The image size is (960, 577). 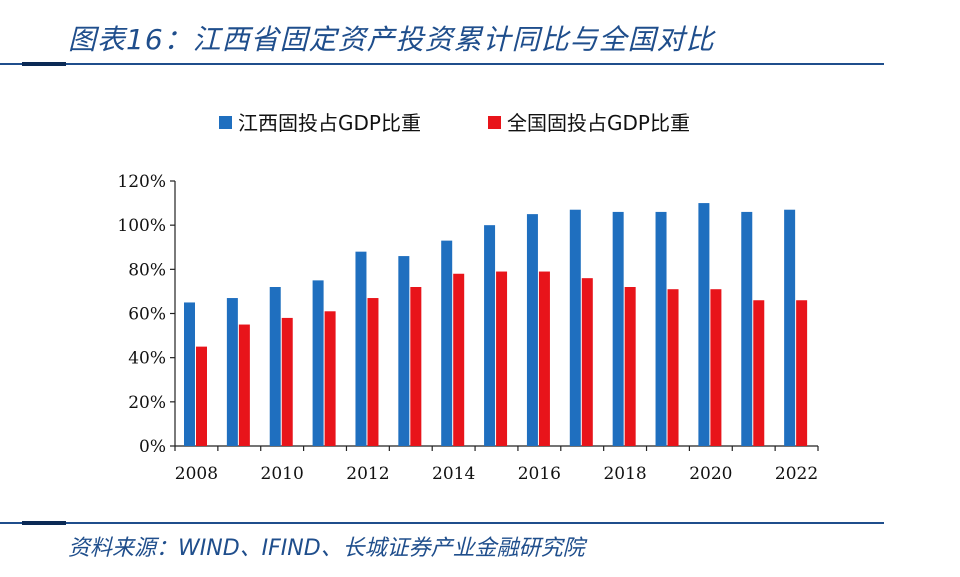 What do you see at coordinates (532, 330) in the screenshot?
I see `bar-jiangxi-2016` at bounding box center [532, 330].